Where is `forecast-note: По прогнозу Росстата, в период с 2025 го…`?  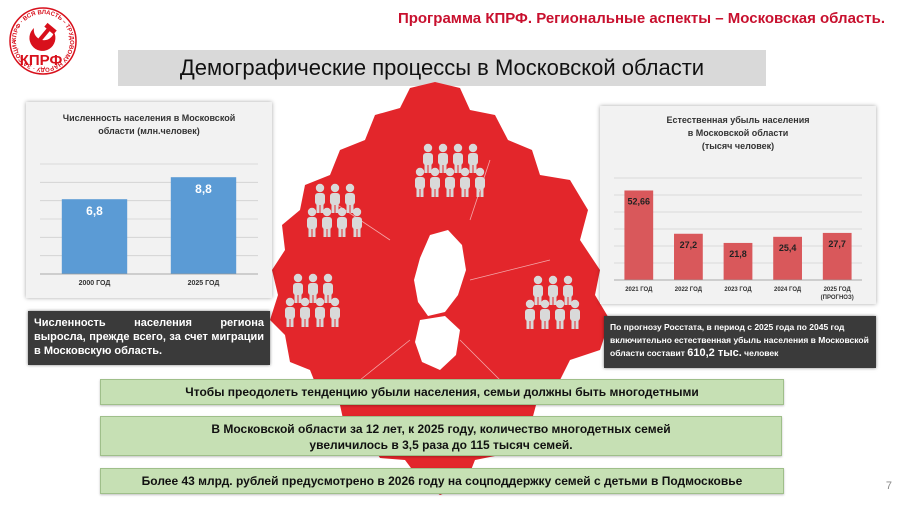
forecast-note: По прогнозу Росстата, в период с 2025 го… is located at coordinates (740, 342).